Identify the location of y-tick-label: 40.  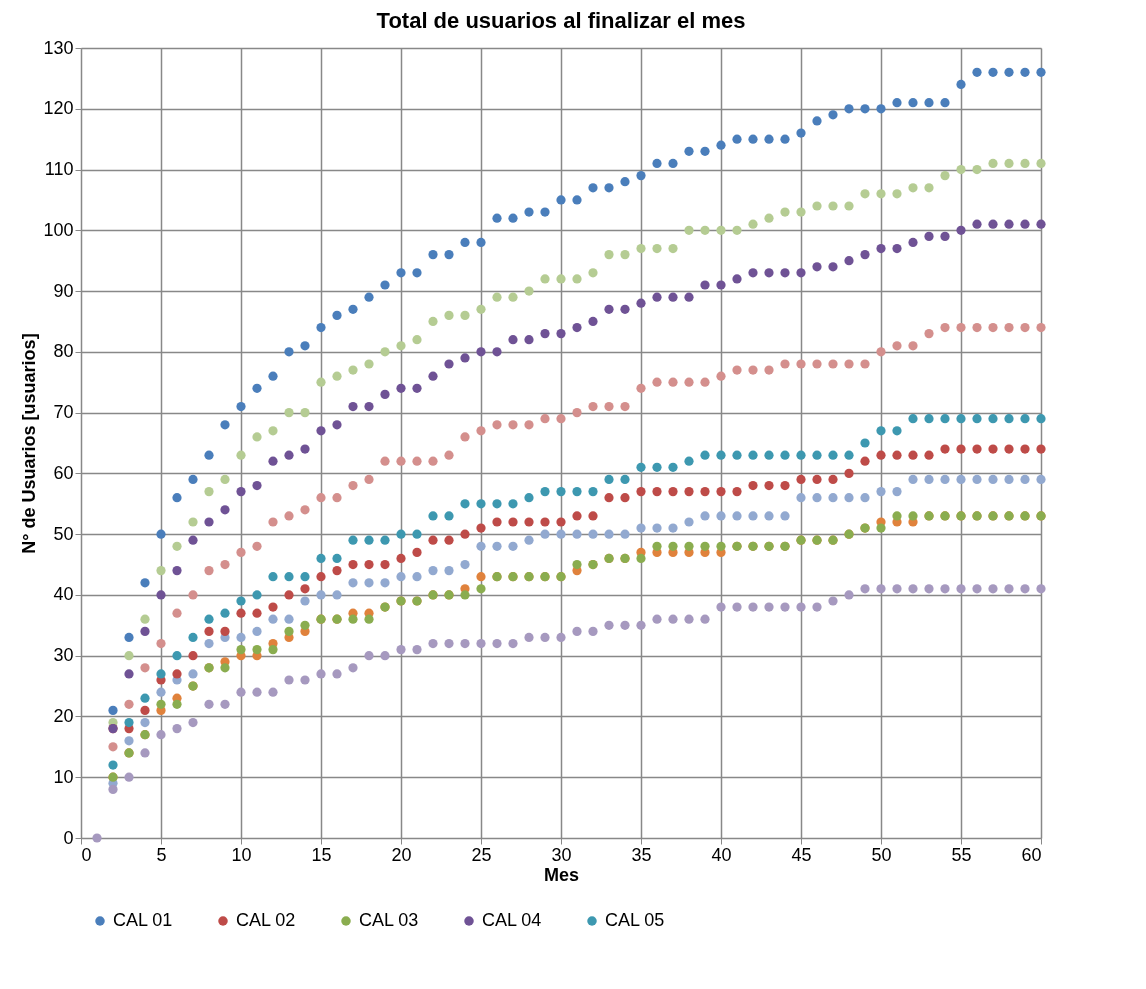
(63, 594).